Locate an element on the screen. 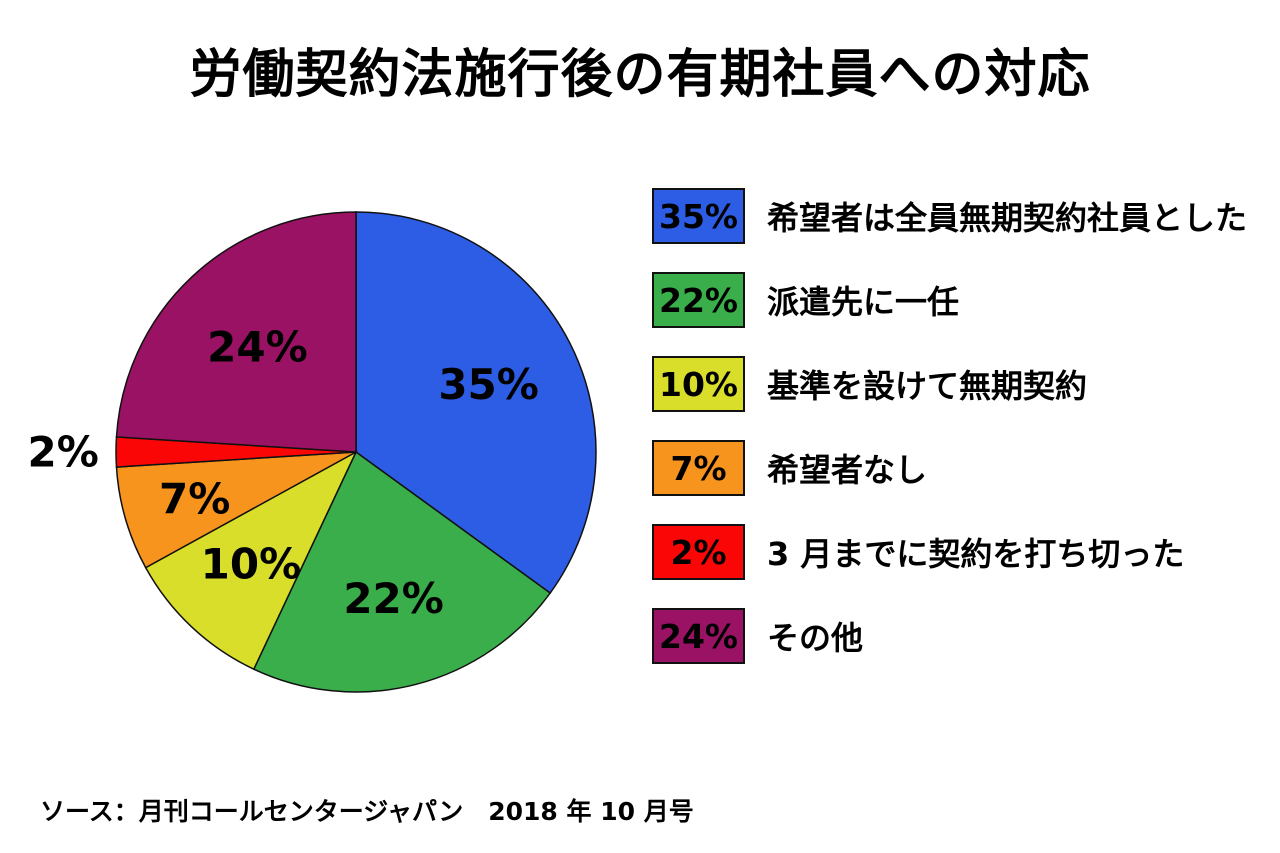 This screenshot has width=1280, height=853. pie-slice-10% is located at coordinates (251, 560).